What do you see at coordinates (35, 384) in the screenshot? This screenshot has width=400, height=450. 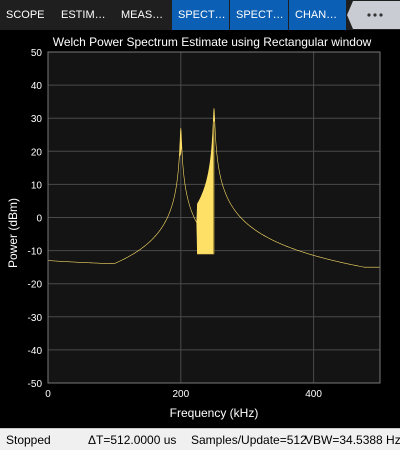 I see `y-tick-label: -50` at bounding box center [35, 384].